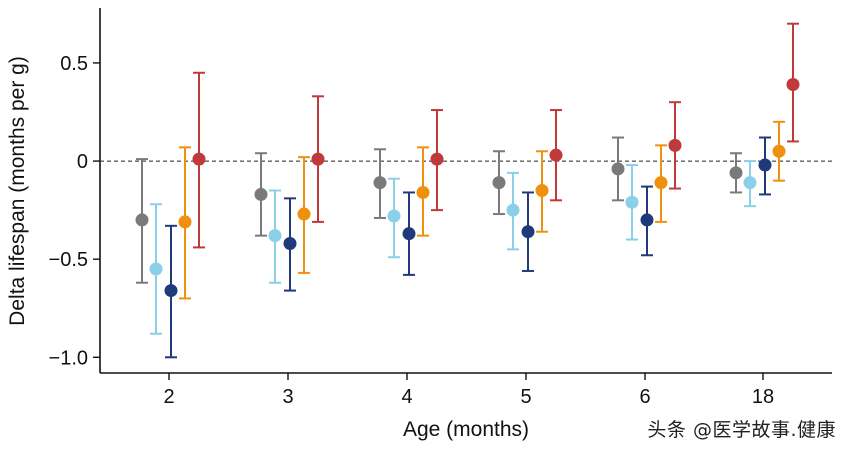 Image resolution: width=848 pixels, height=452 pixels. Describe the element at coordinates (168, 397) in the screenshot. I see `x-tick-label: 2` at that location.